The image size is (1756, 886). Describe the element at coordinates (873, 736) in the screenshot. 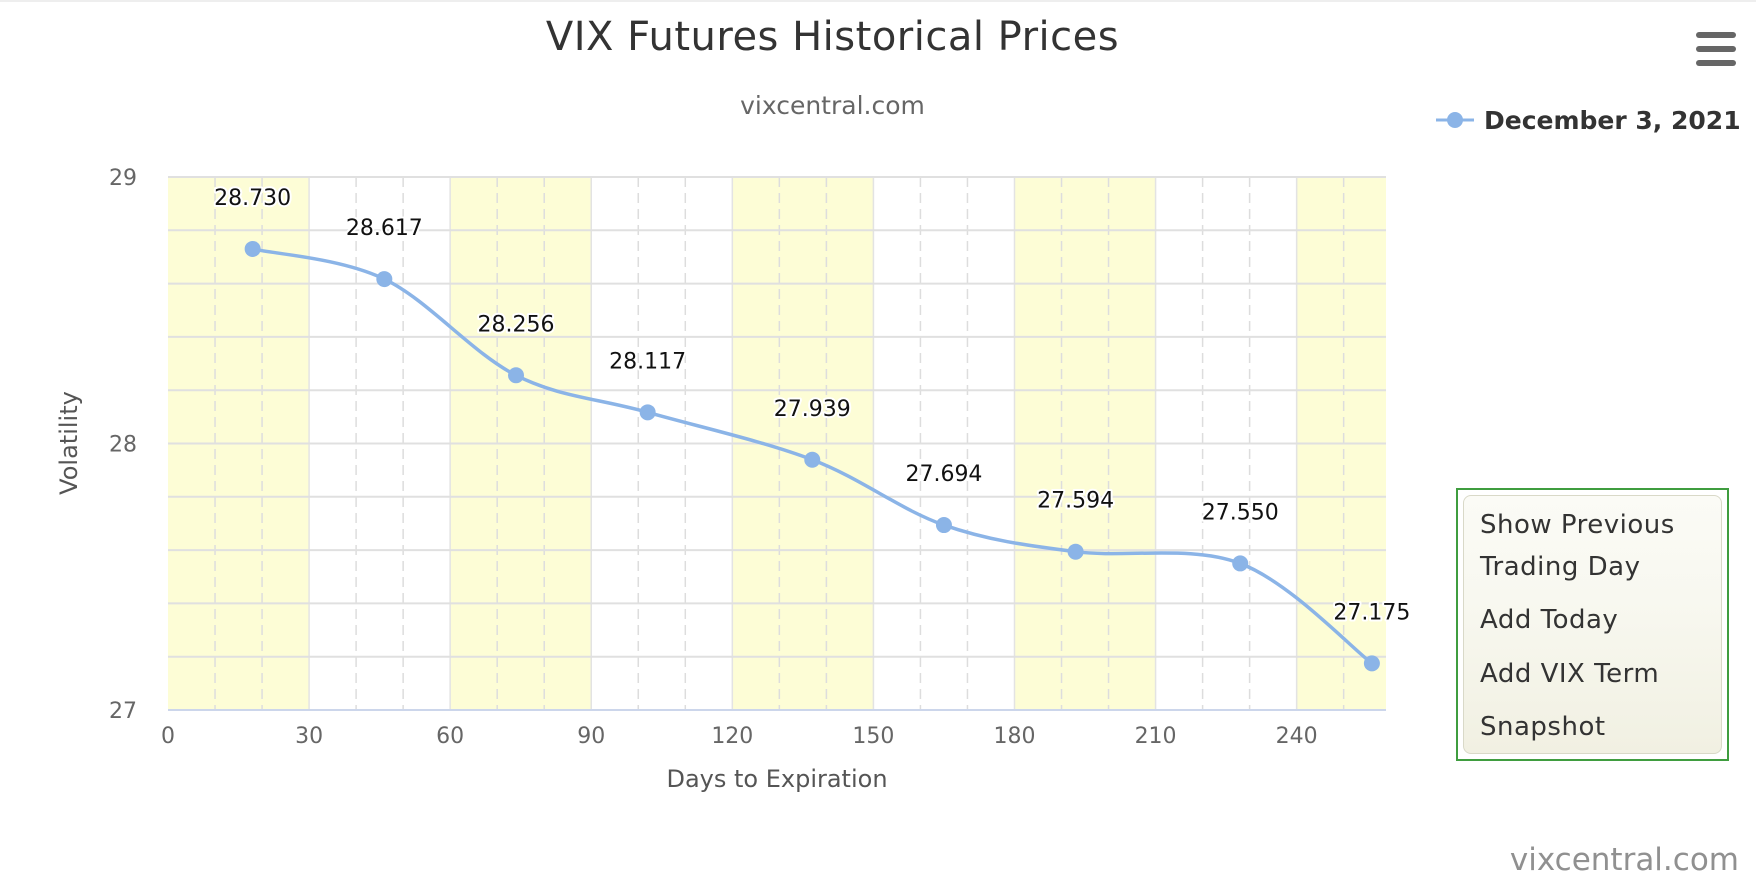

I see `x-tick-label: 150` at that location.